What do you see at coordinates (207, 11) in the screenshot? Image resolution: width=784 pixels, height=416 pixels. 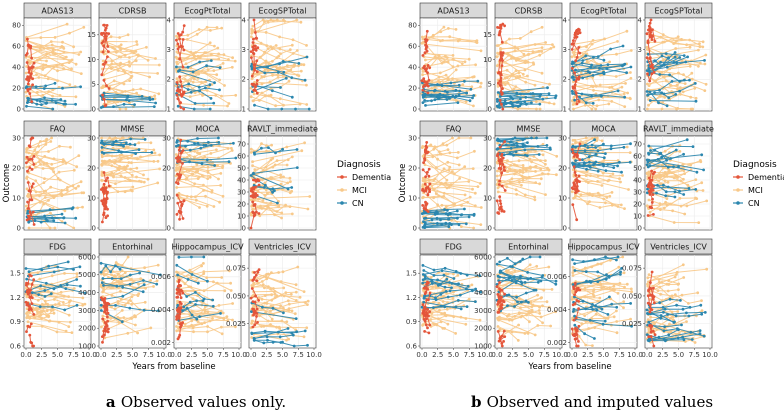 I see `facet-strip-label: EcogPtTotal` at bounding box center [207, 11].